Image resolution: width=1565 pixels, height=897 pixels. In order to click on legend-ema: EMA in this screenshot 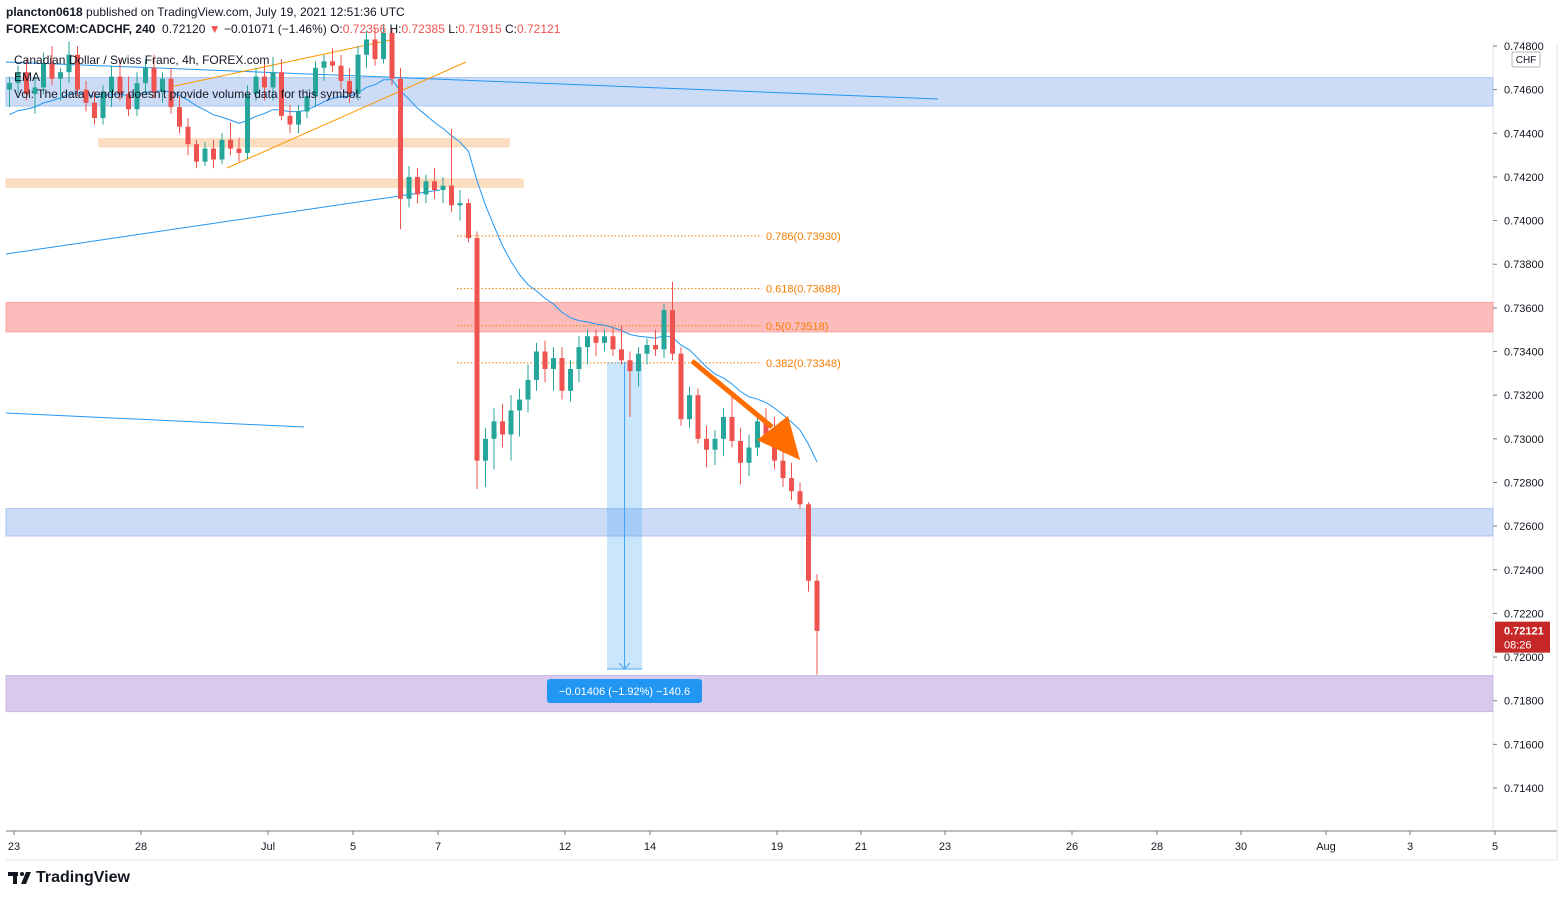, I will do `click(27, 77)`.